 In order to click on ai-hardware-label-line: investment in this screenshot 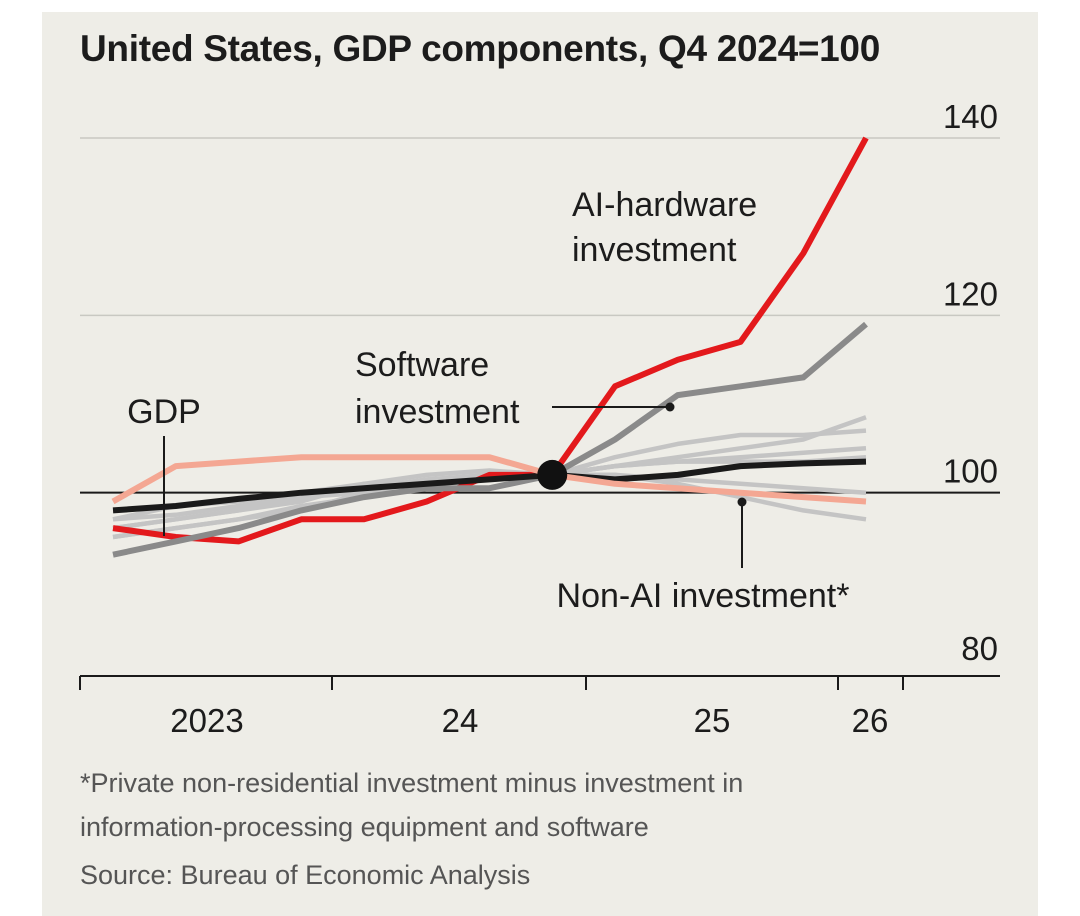, I will do `click(654, 250)`.